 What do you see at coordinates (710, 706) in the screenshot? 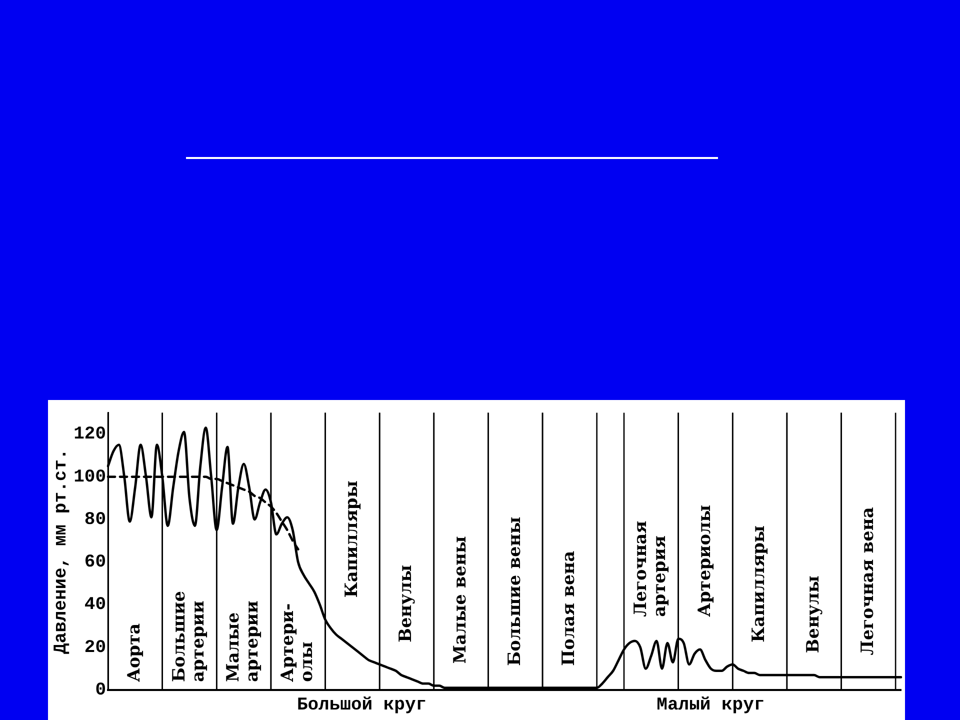
I see `text: Малый круг` at bounding box center [710, 706].